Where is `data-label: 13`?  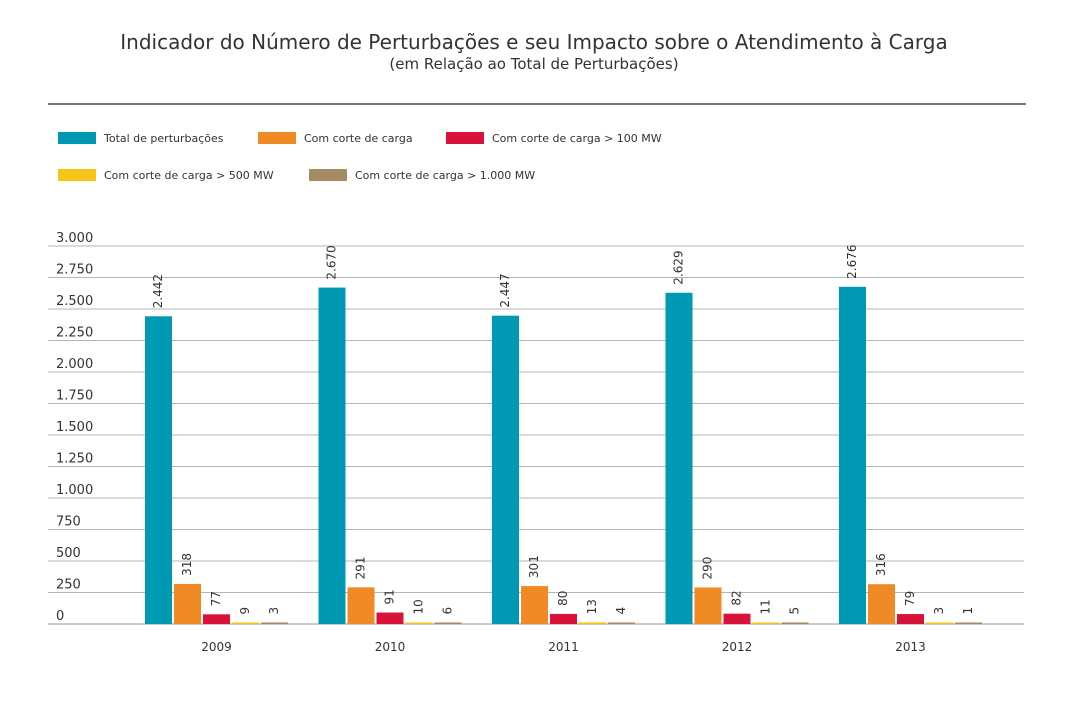
data-label: 13 is located at coordinates (592, 606).